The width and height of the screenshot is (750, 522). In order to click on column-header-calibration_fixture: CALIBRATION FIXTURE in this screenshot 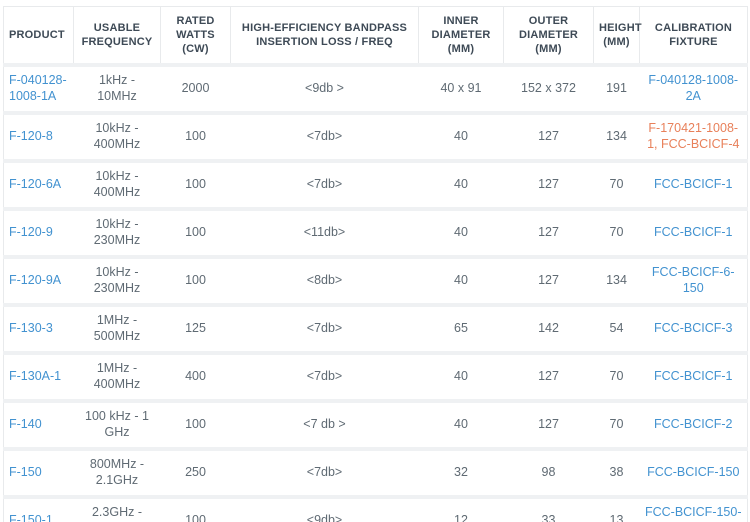, I will do `click(693, 35)`.